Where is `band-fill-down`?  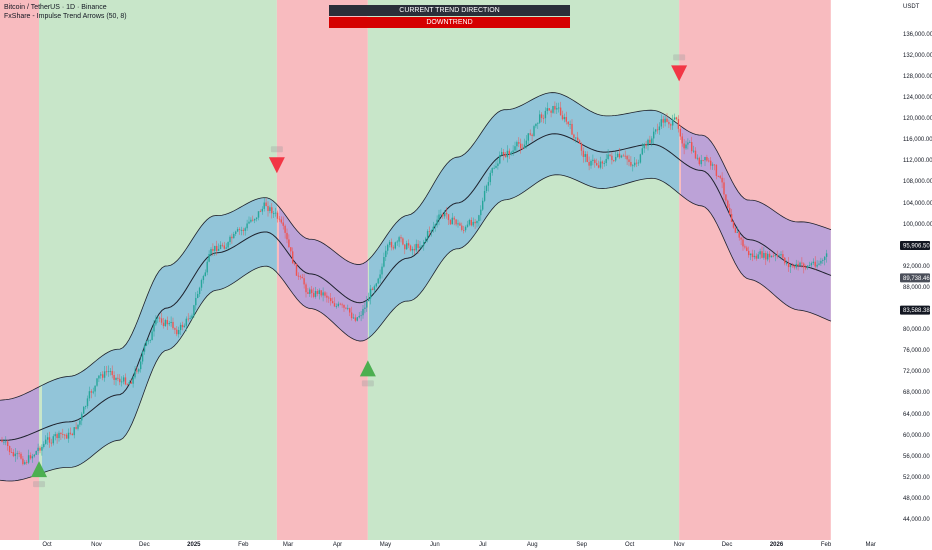
band-fill-down is located at coordinates (323, 274).